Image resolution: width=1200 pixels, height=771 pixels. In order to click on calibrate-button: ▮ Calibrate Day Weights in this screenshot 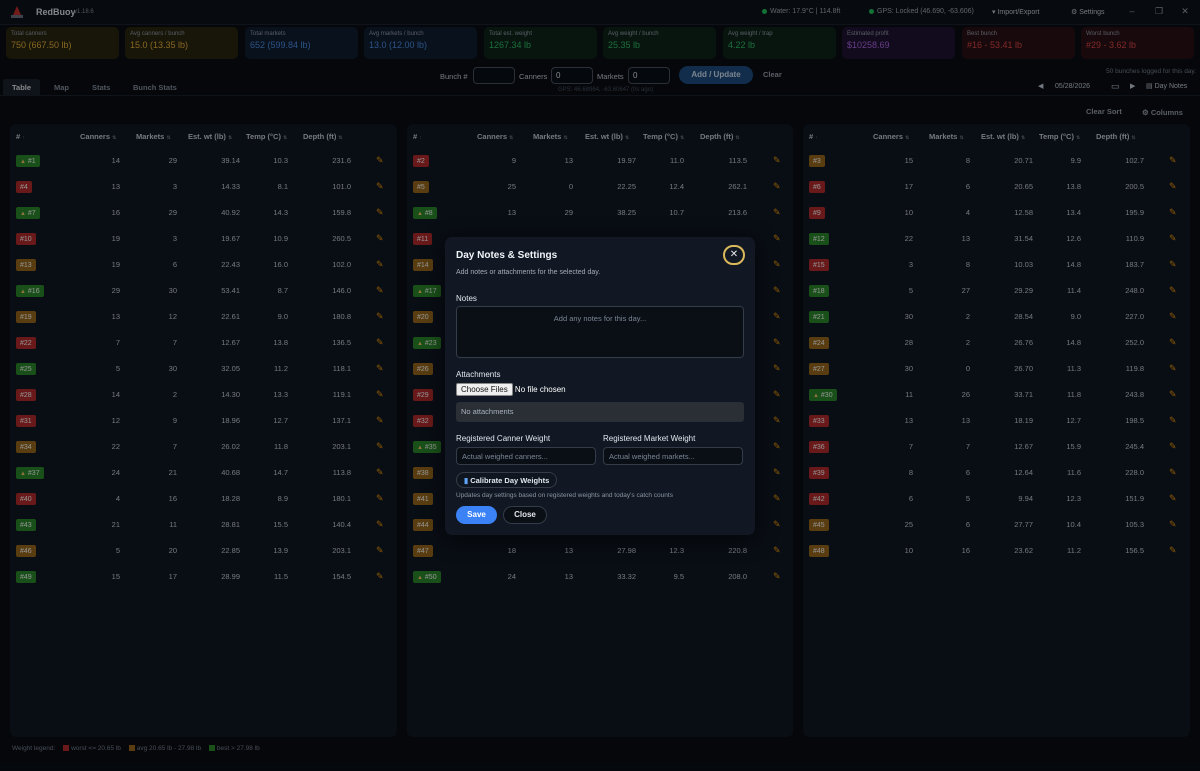, I will do `click(507, 480)`.